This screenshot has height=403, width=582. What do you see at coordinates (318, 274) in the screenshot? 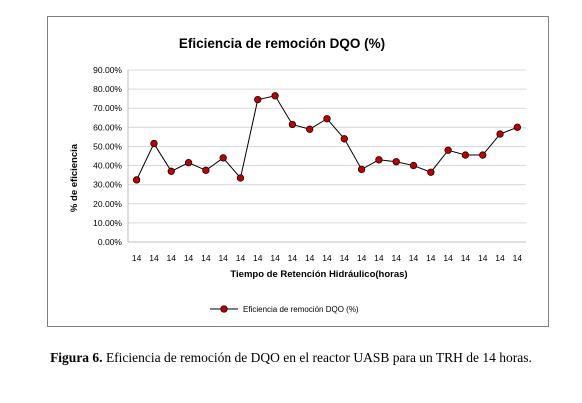
I see `x-axis-label: Tiempo de Retención Hidráulico(horas)` at bounding box center [318, 274].